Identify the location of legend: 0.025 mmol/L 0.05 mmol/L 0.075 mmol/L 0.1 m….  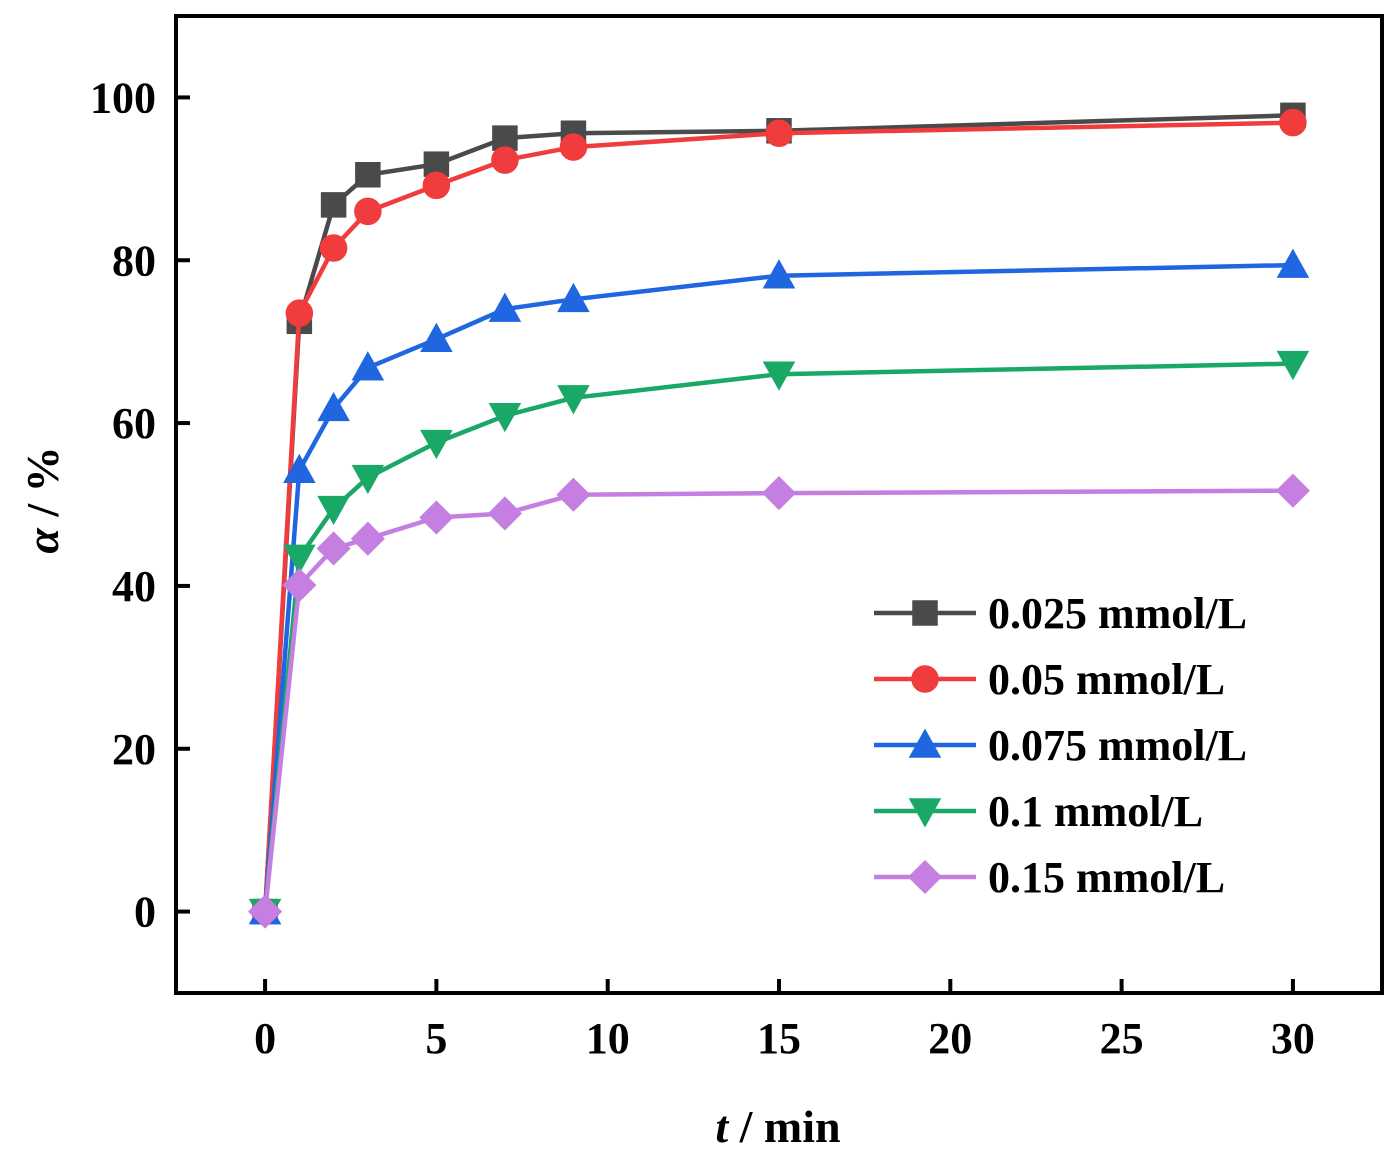
(1060, 745).